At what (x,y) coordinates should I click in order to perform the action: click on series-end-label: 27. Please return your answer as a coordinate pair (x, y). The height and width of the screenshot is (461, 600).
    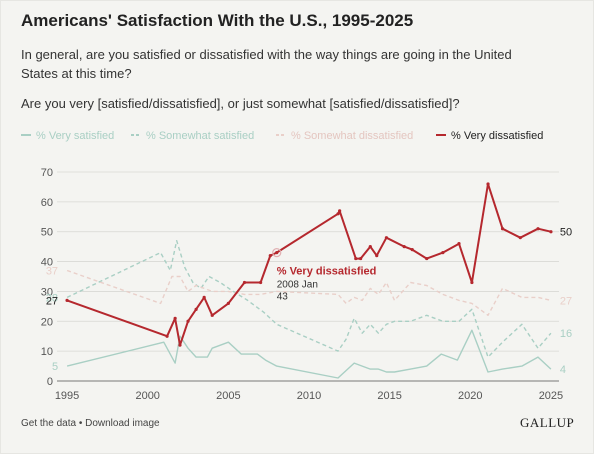
    Looking at the image, I should click on (566, 301).